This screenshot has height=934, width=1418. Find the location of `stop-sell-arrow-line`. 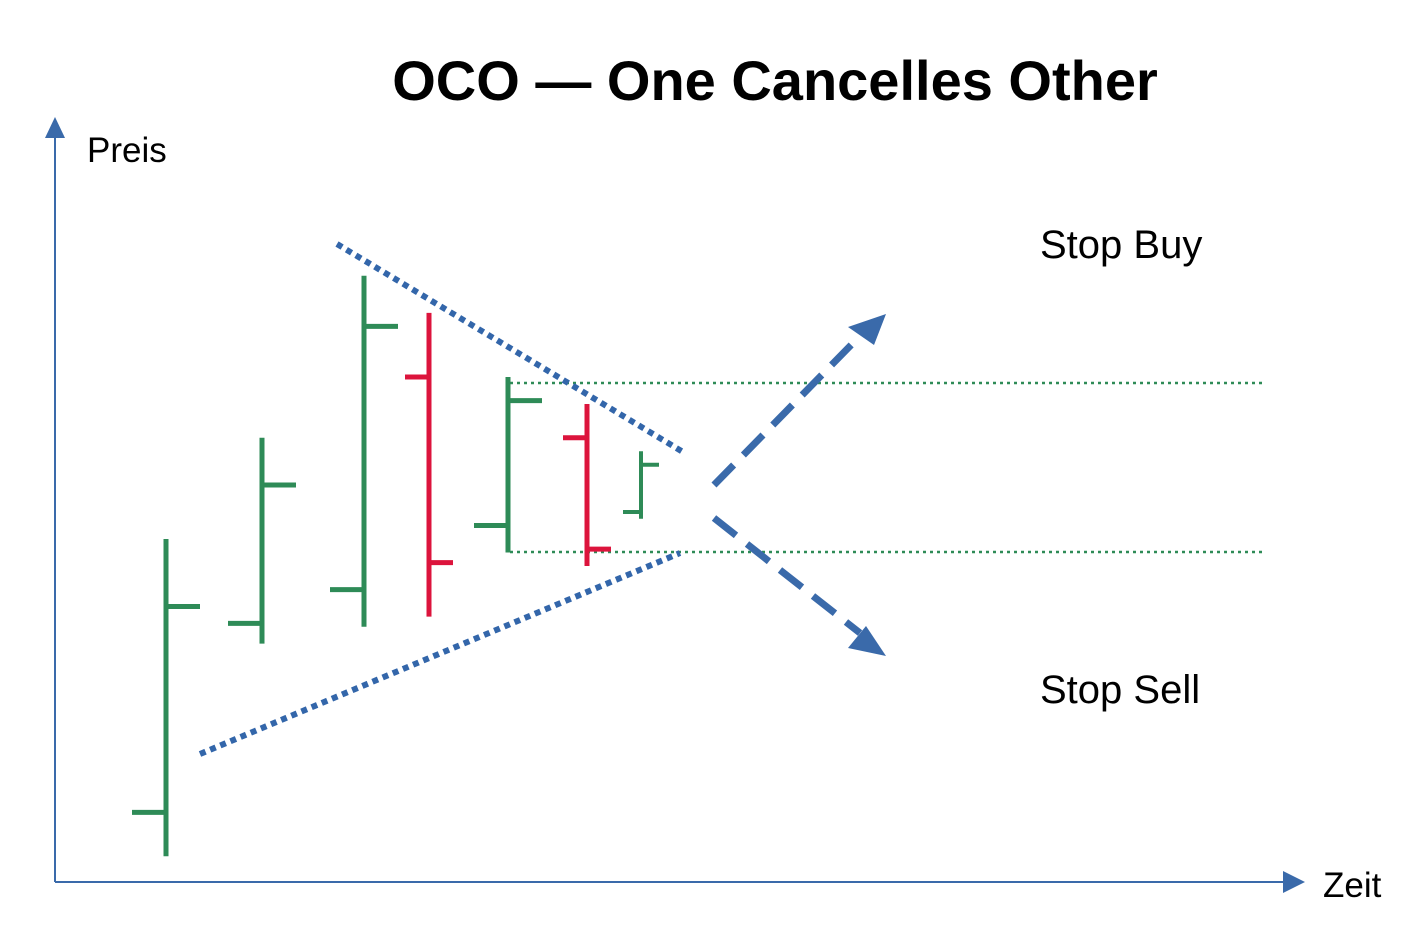

stop-sell-arrow-line is located at coordinates (787, 575).